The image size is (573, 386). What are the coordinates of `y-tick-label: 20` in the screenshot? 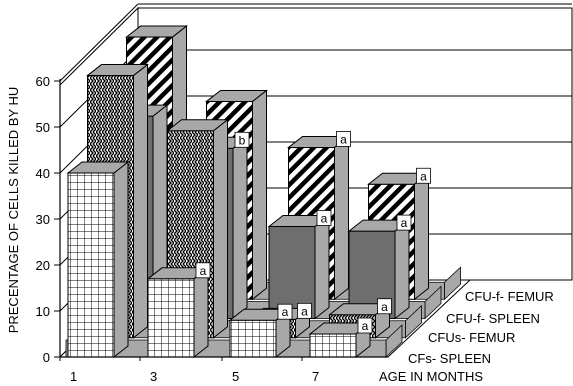 It's located at (43, 265).